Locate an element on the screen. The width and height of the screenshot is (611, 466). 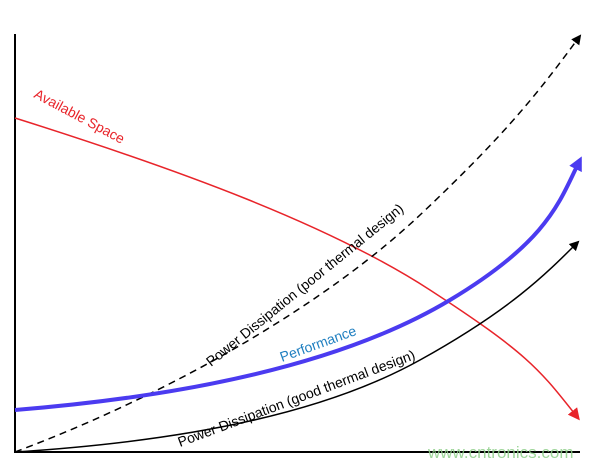
available-space-label: Available Space is located at coordinates (80, 116).